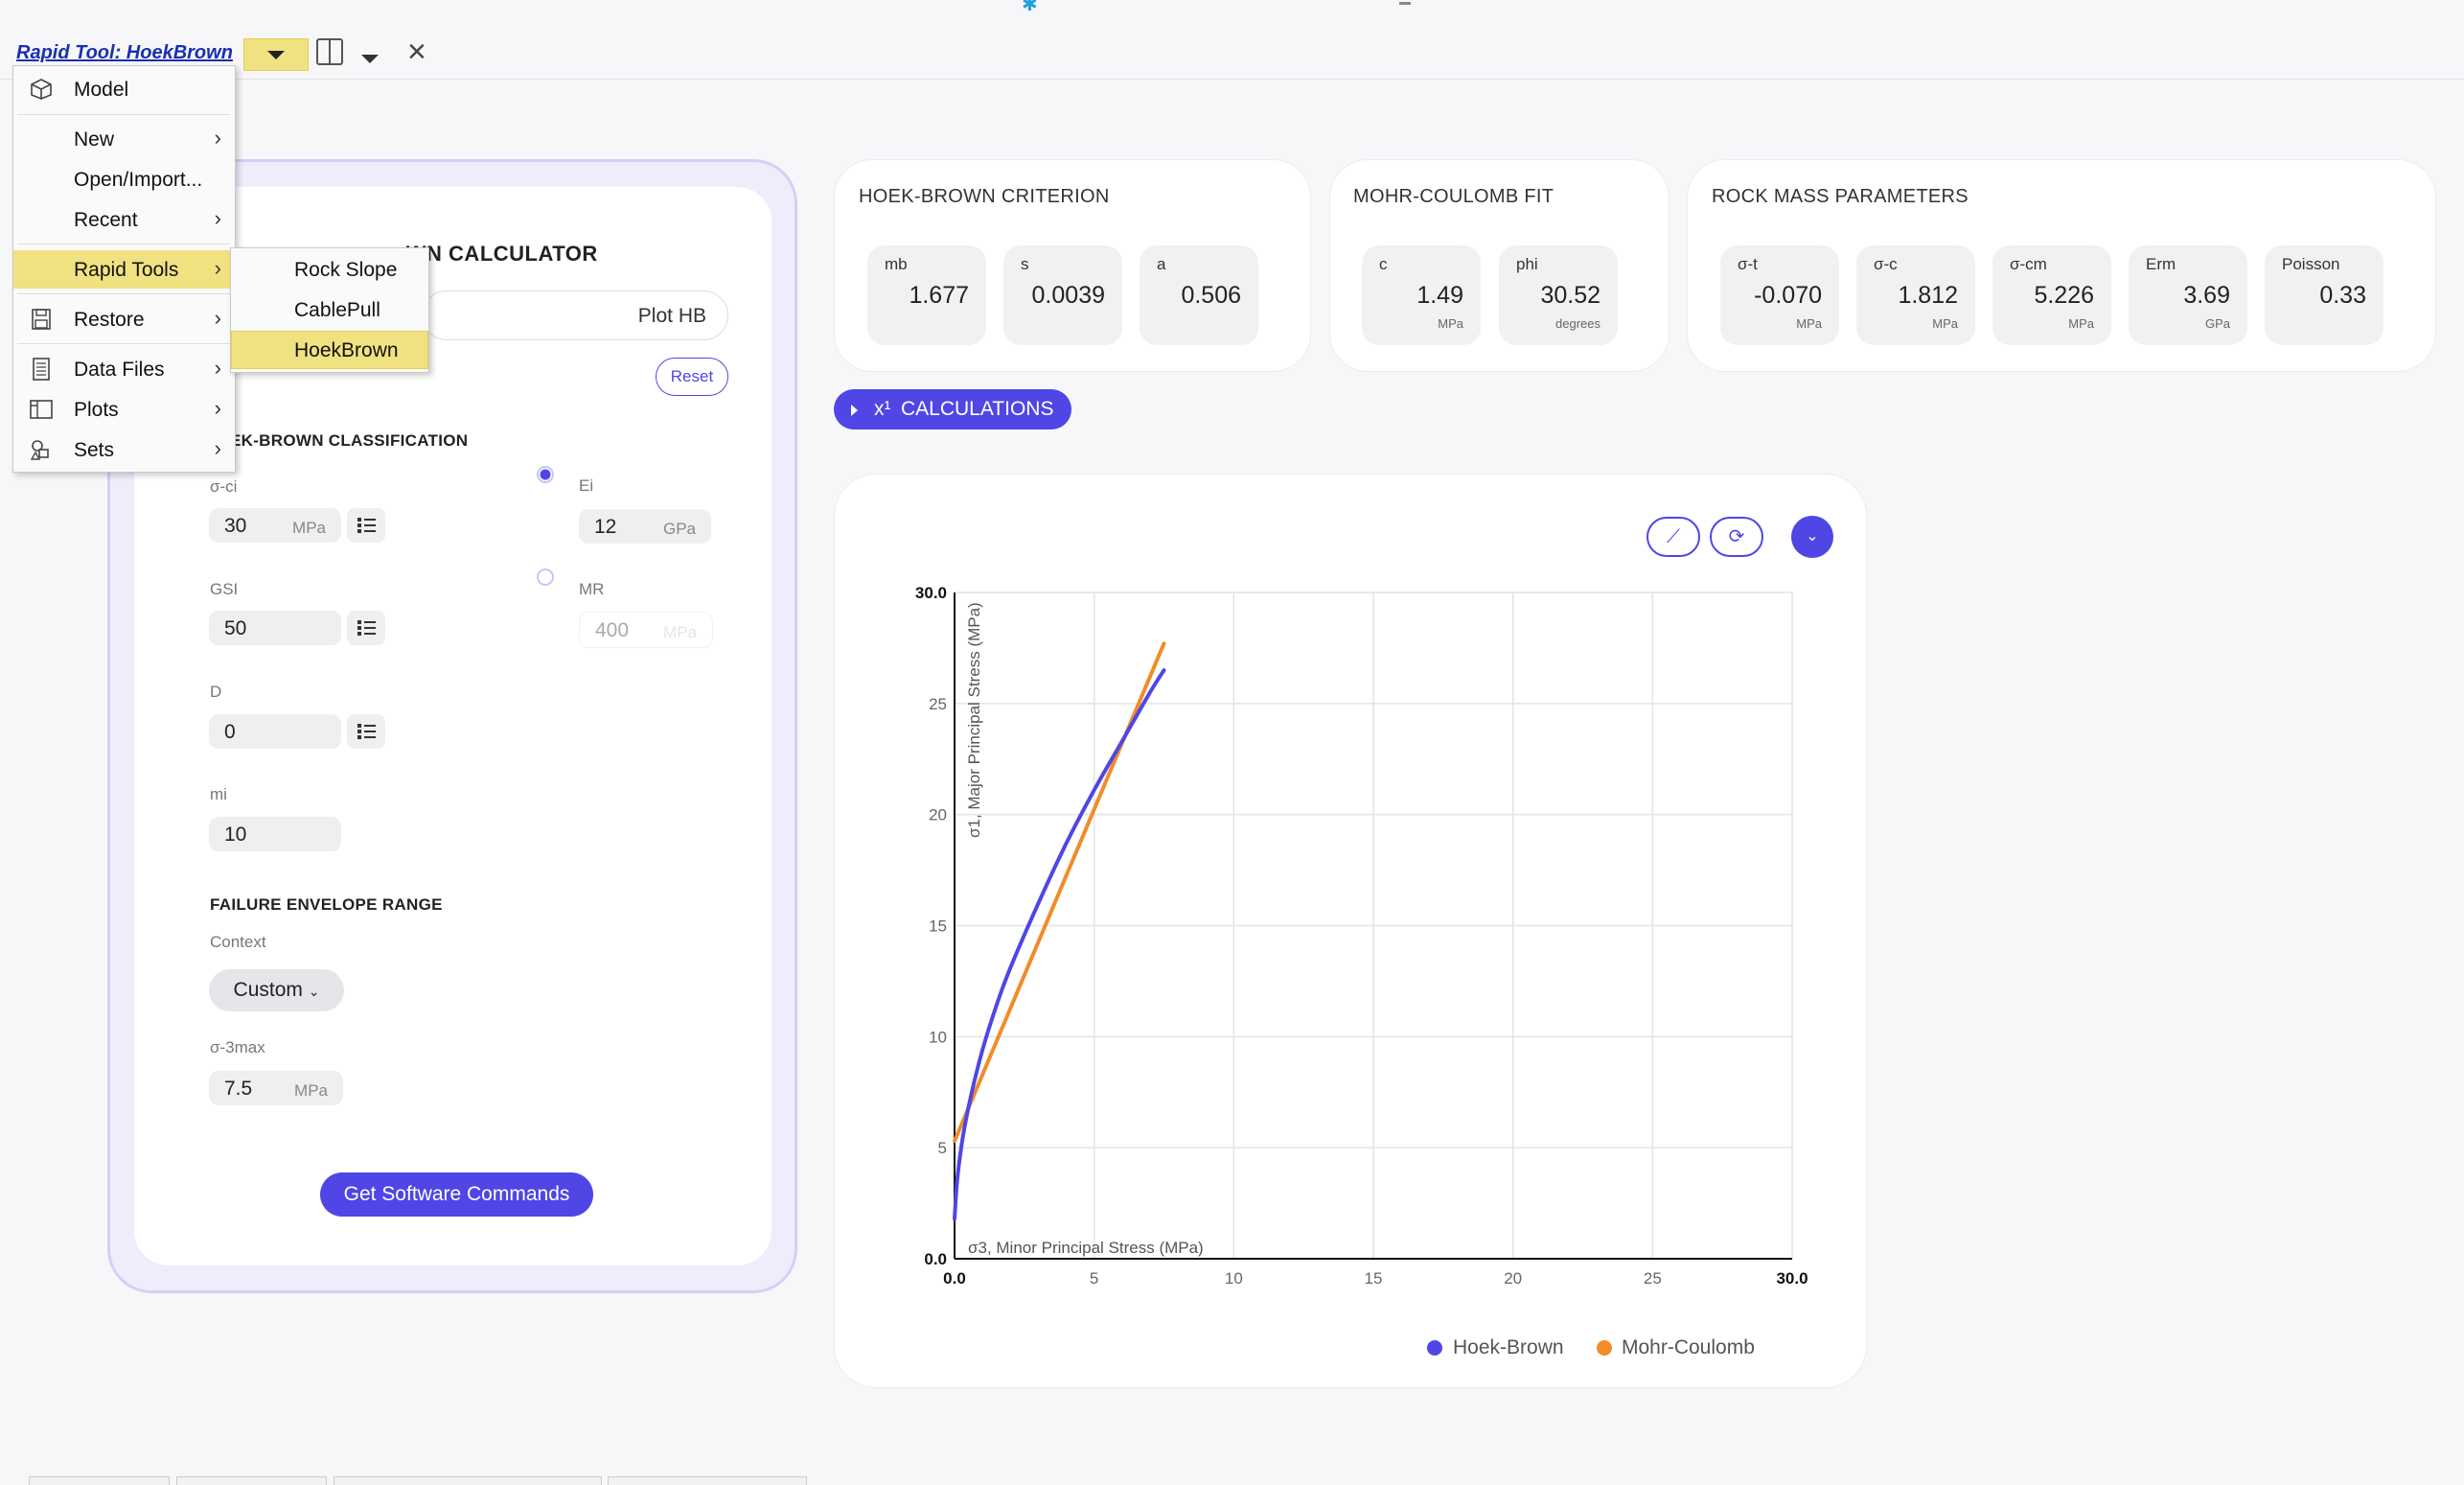  I want to click on menu-item-plots: Plots ›, so click(124, 409).